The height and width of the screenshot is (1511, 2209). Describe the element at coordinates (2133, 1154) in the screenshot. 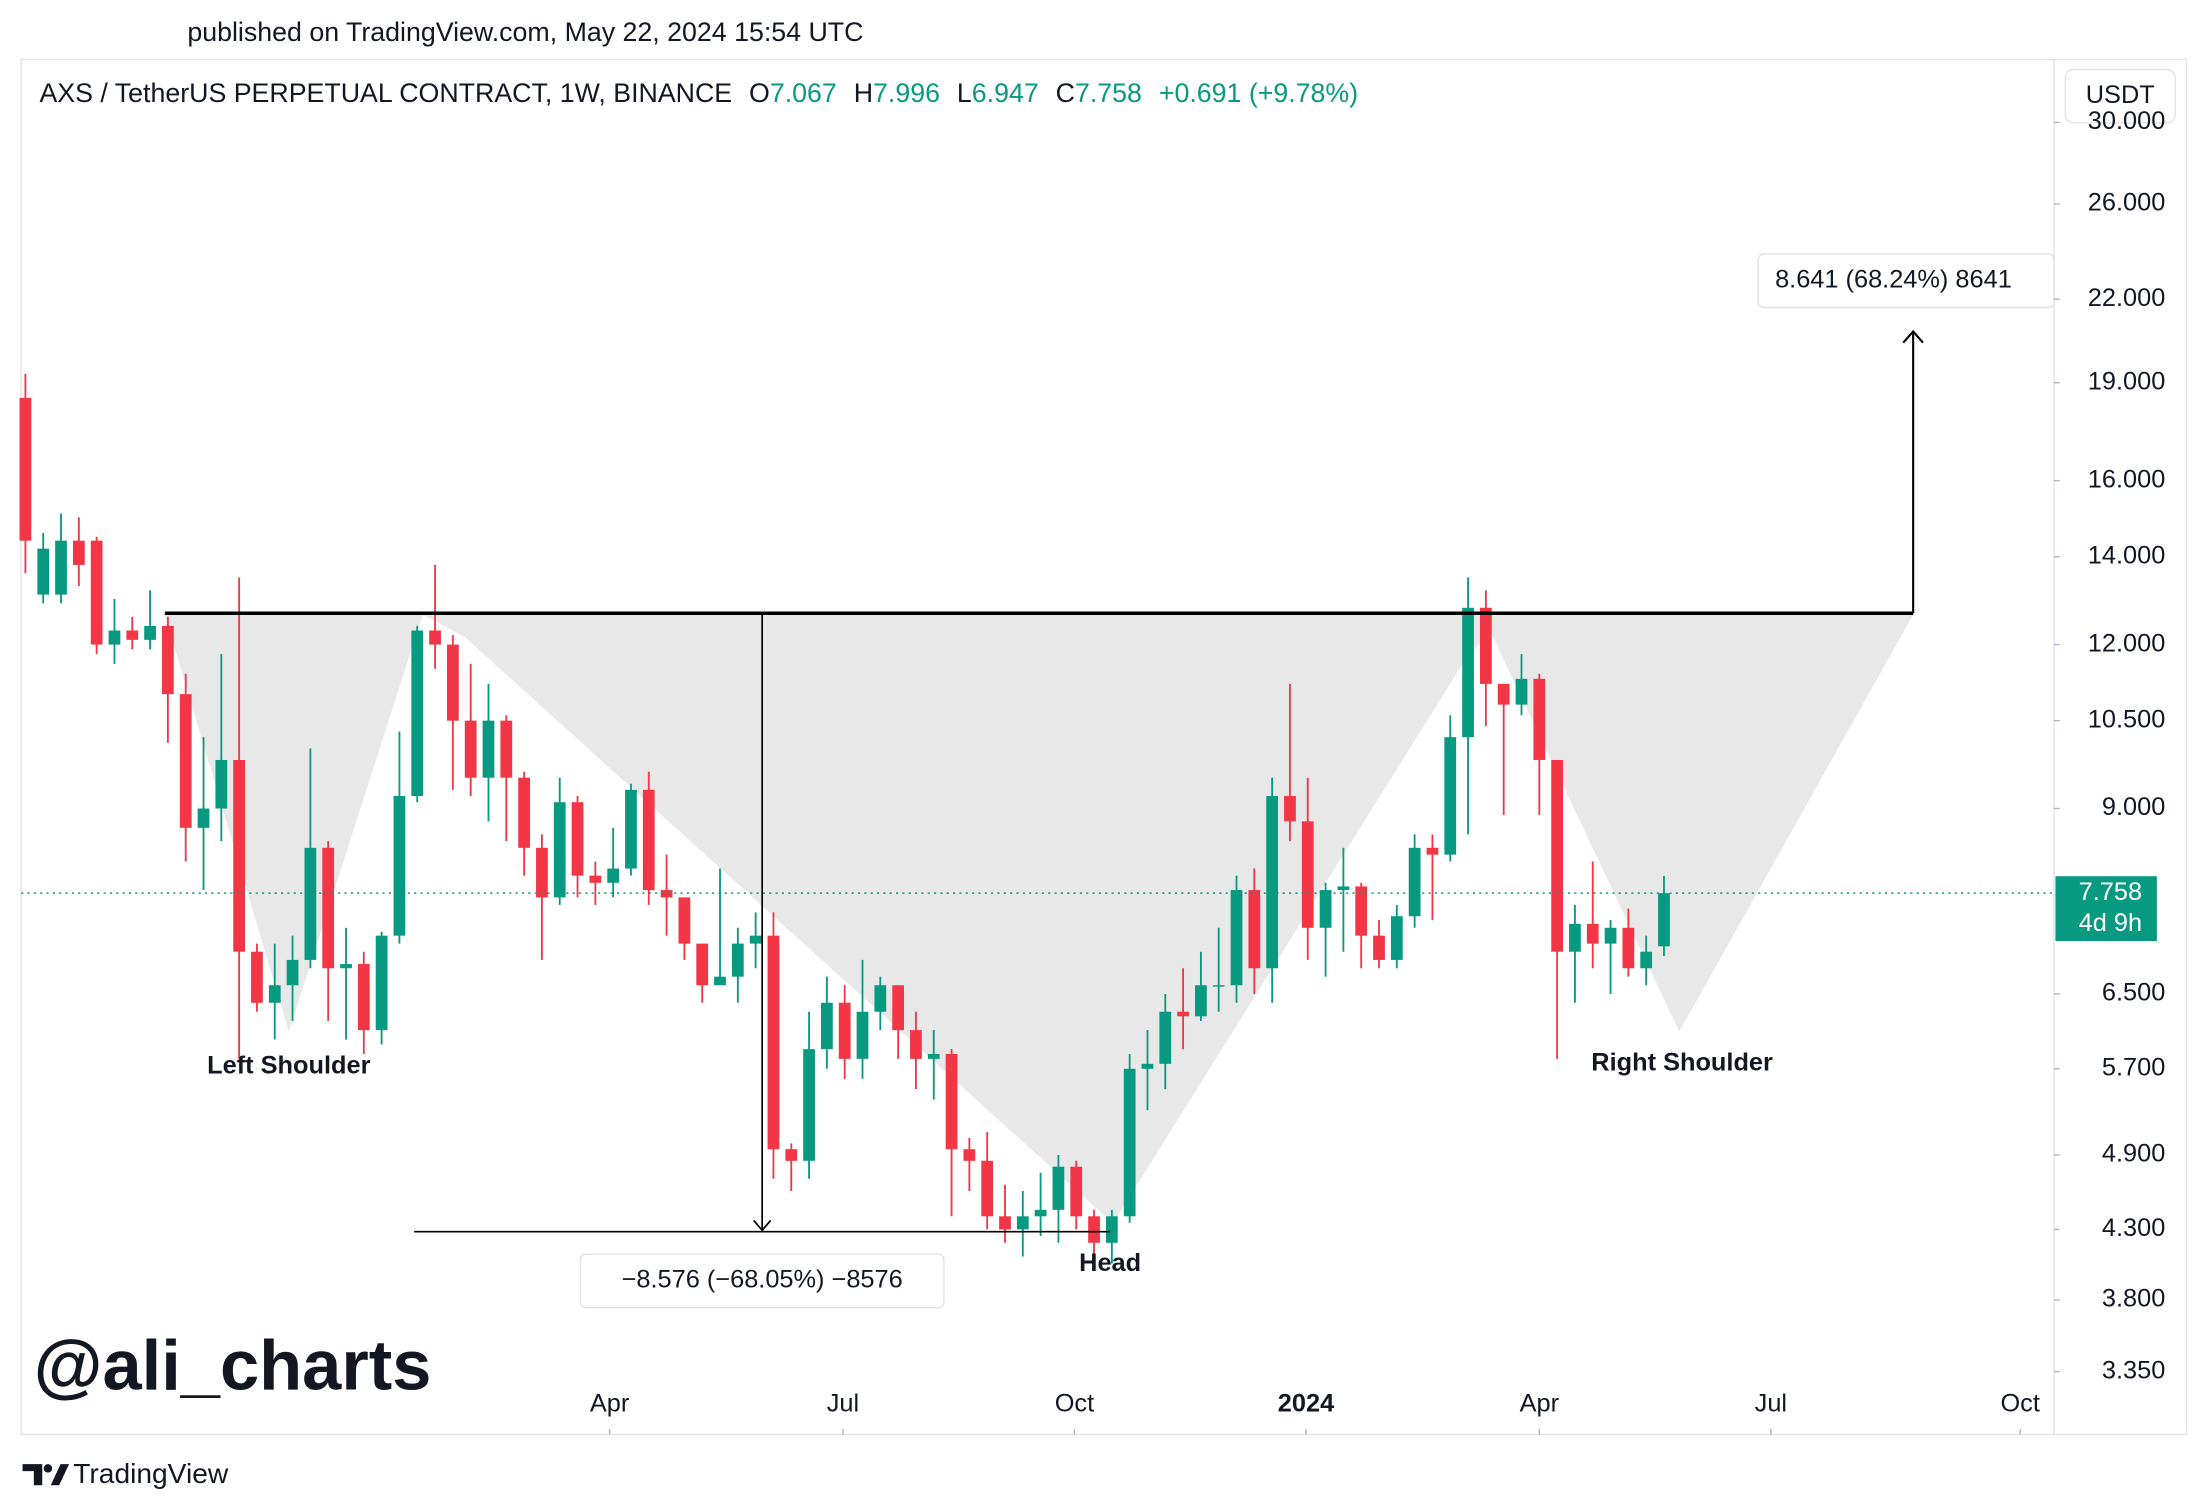

I see `y-tick-label: 4.900` at that location.